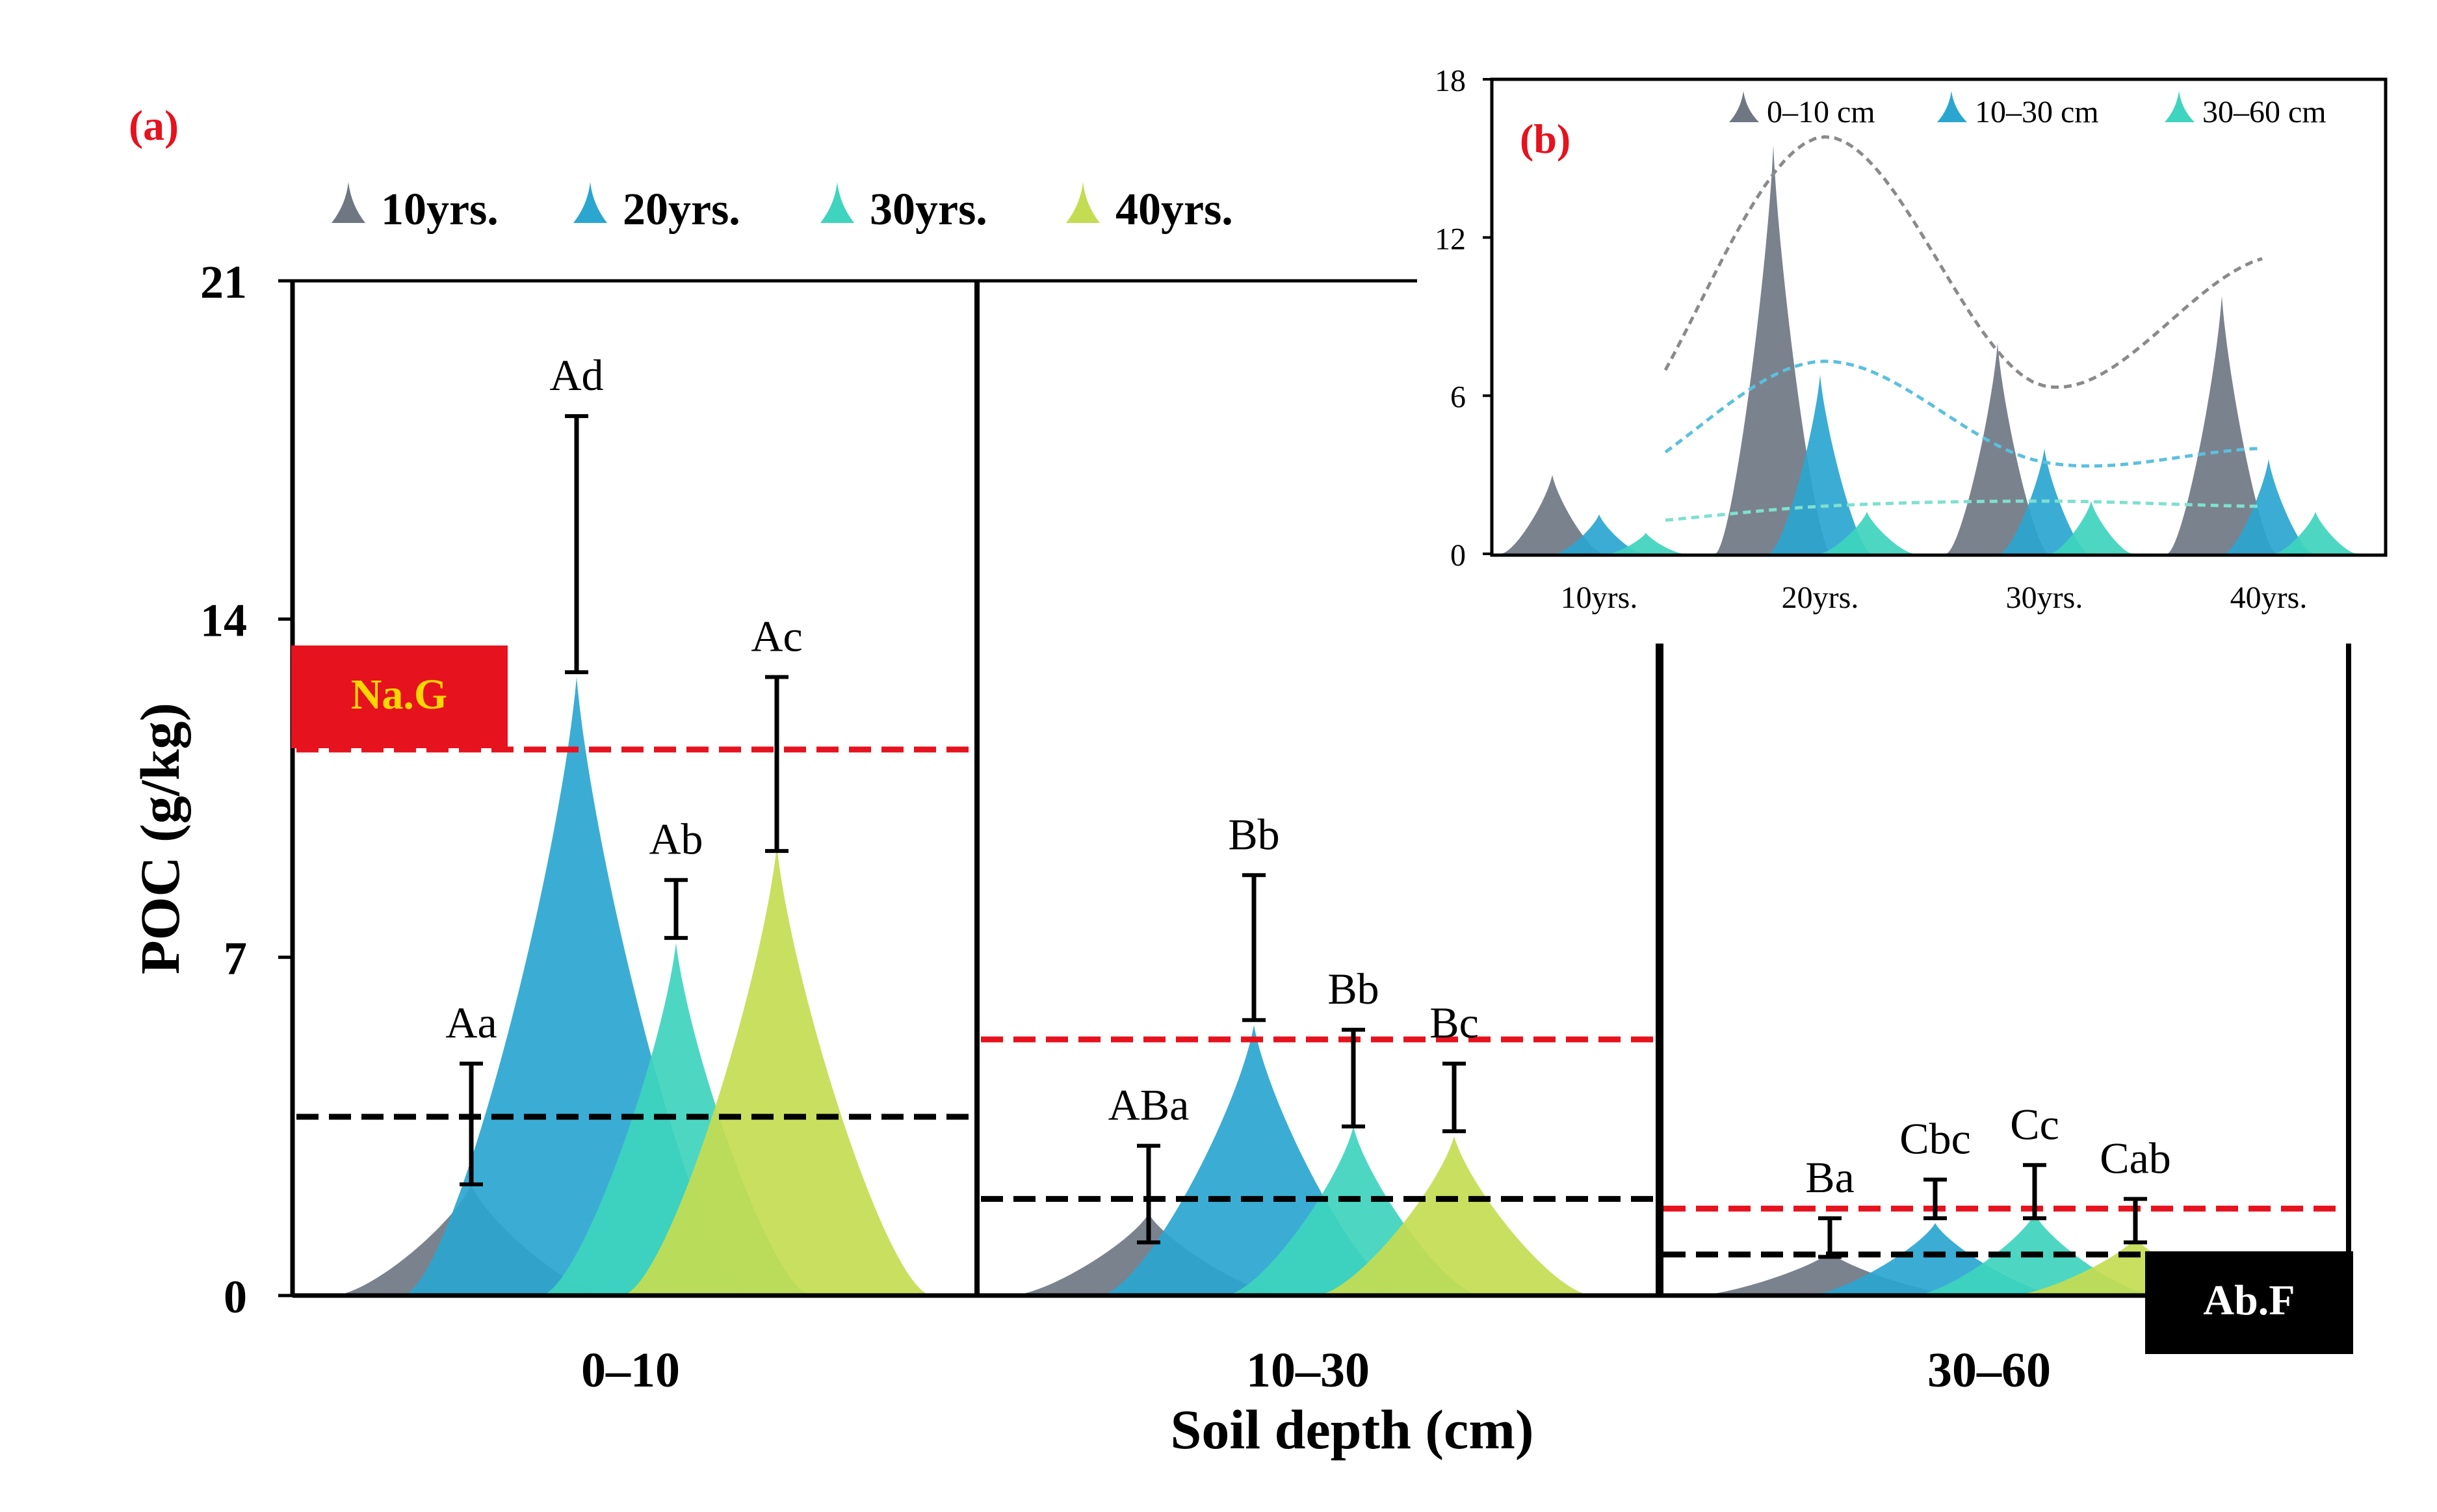 The height and width of the screenshot is (1512, 2437). What do you see at coordinates (223, 620) in the screenshot?
I see `y-tick-label: 14` at bounding box center [223, 620].